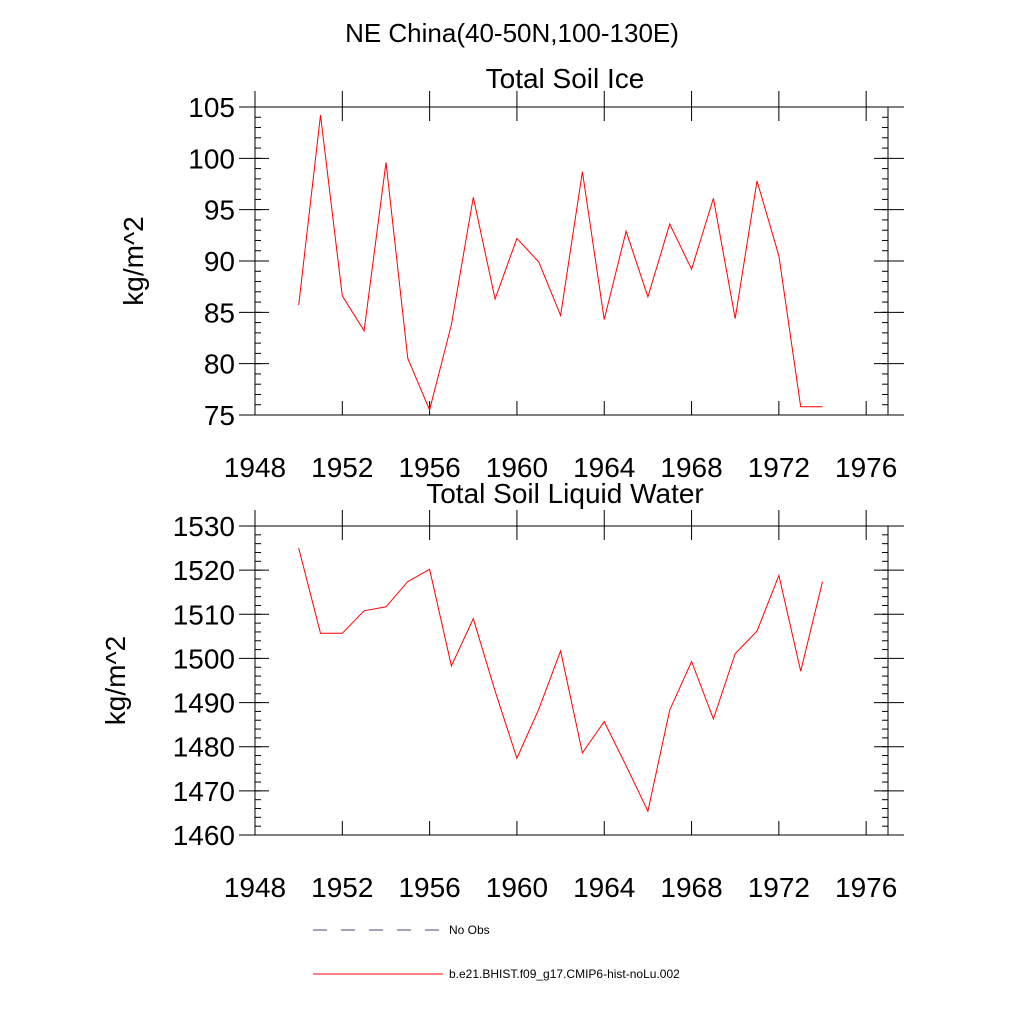 Image resolution: width=1024 pixels, height=1024 pixels. What do you see at coordinates (204, 703) in the screenshot?
I see `y-tick-label: 1490` at bounding box center [204, 703].